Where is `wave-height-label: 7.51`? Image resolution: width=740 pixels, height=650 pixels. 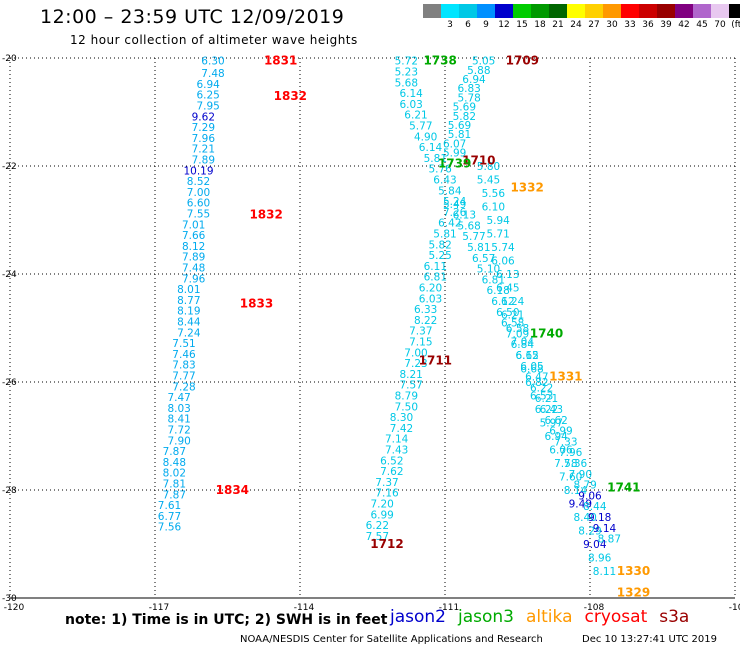
wave-height-label: 7.51 is located at coordinates (183, 344).